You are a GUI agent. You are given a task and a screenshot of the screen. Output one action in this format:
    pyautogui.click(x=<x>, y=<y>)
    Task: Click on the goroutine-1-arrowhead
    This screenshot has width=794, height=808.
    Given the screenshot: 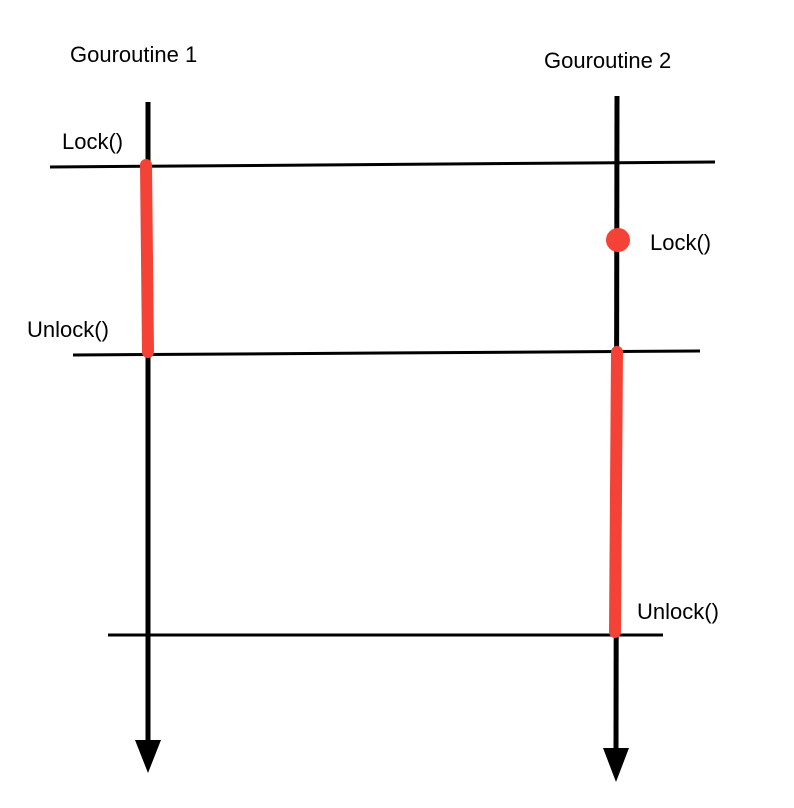 What is the action you would take?
    pyautogui.click(x=148, y=756)
    